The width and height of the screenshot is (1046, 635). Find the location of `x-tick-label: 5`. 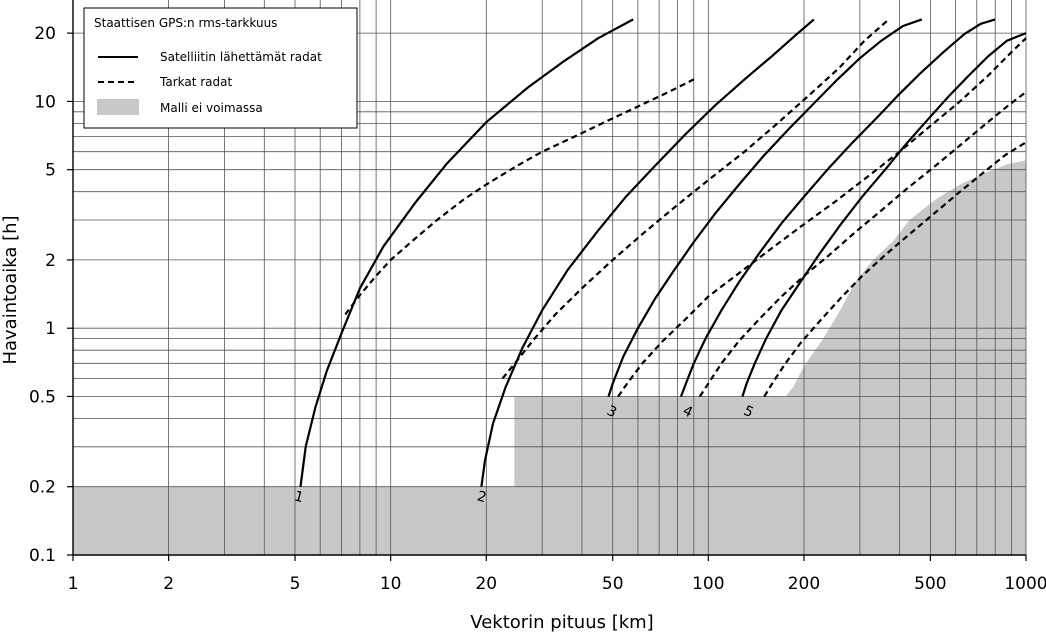

x-tick-label: 5 is located at coordinates (295, 584).